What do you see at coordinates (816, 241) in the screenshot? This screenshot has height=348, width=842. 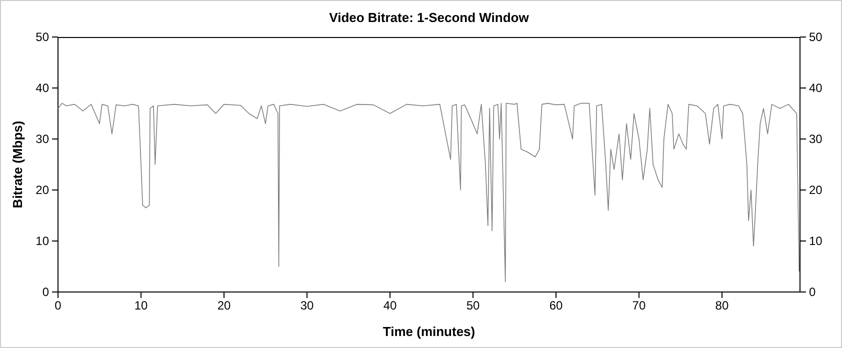 I see `y2-tick-label: 10` at bounding box center [816, 241].